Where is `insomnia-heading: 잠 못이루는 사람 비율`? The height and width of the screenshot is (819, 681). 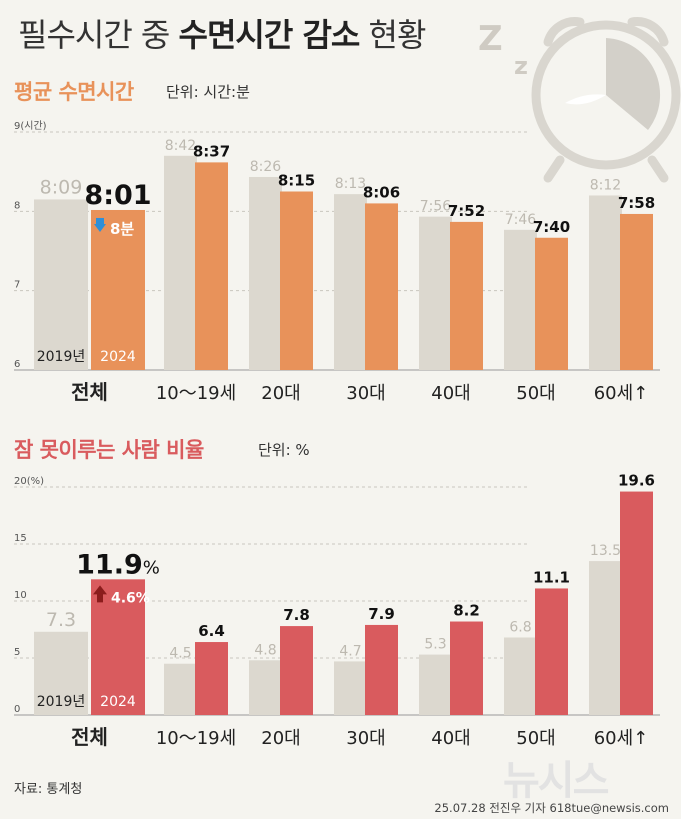
insomnia-heading: 잠 못이루는 사람 비율 is located at coordinates (109, 450).